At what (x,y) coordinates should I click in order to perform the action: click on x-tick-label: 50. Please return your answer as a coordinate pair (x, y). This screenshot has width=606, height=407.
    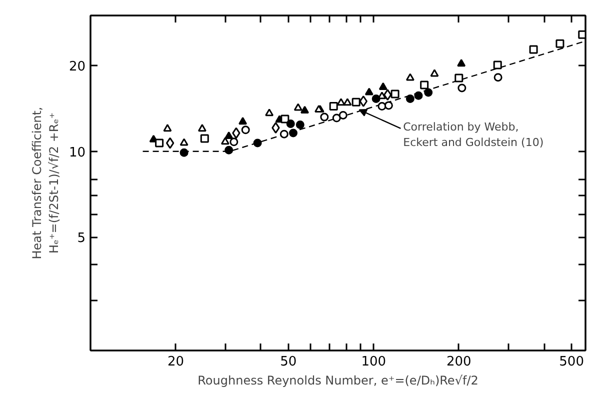
    Looking at the image, I should click on (288, 362).